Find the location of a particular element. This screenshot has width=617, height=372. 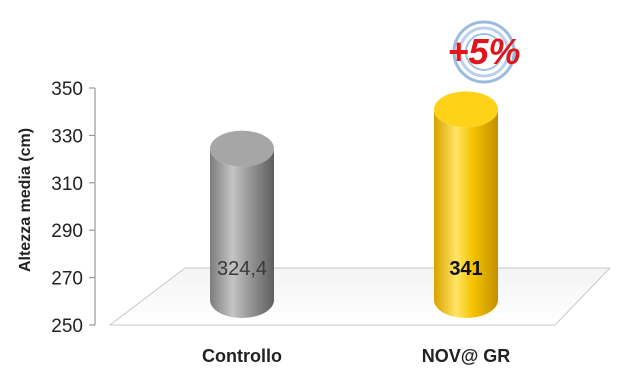

chart-floor is located at coordinates (360, 296).